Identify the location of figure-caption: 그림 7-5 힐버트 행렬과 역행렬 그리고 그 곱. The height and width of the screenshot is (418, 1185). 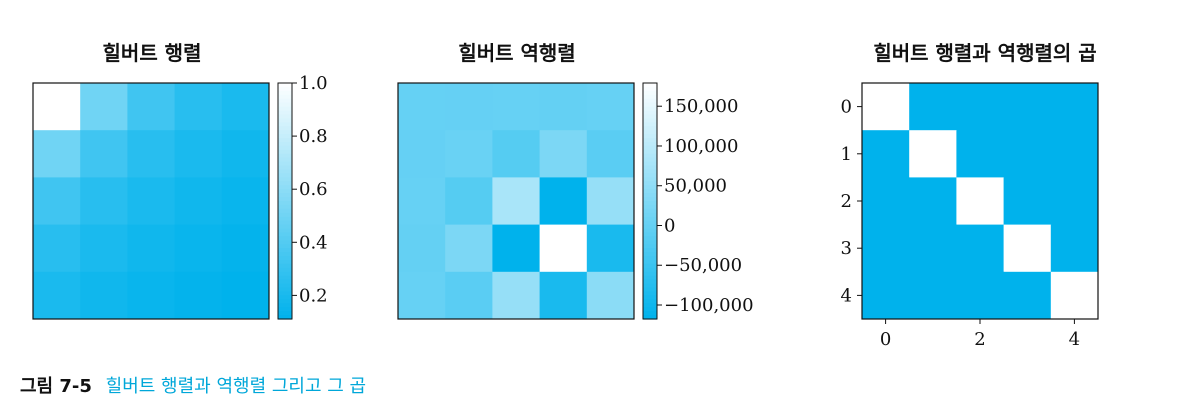
(193, 385).